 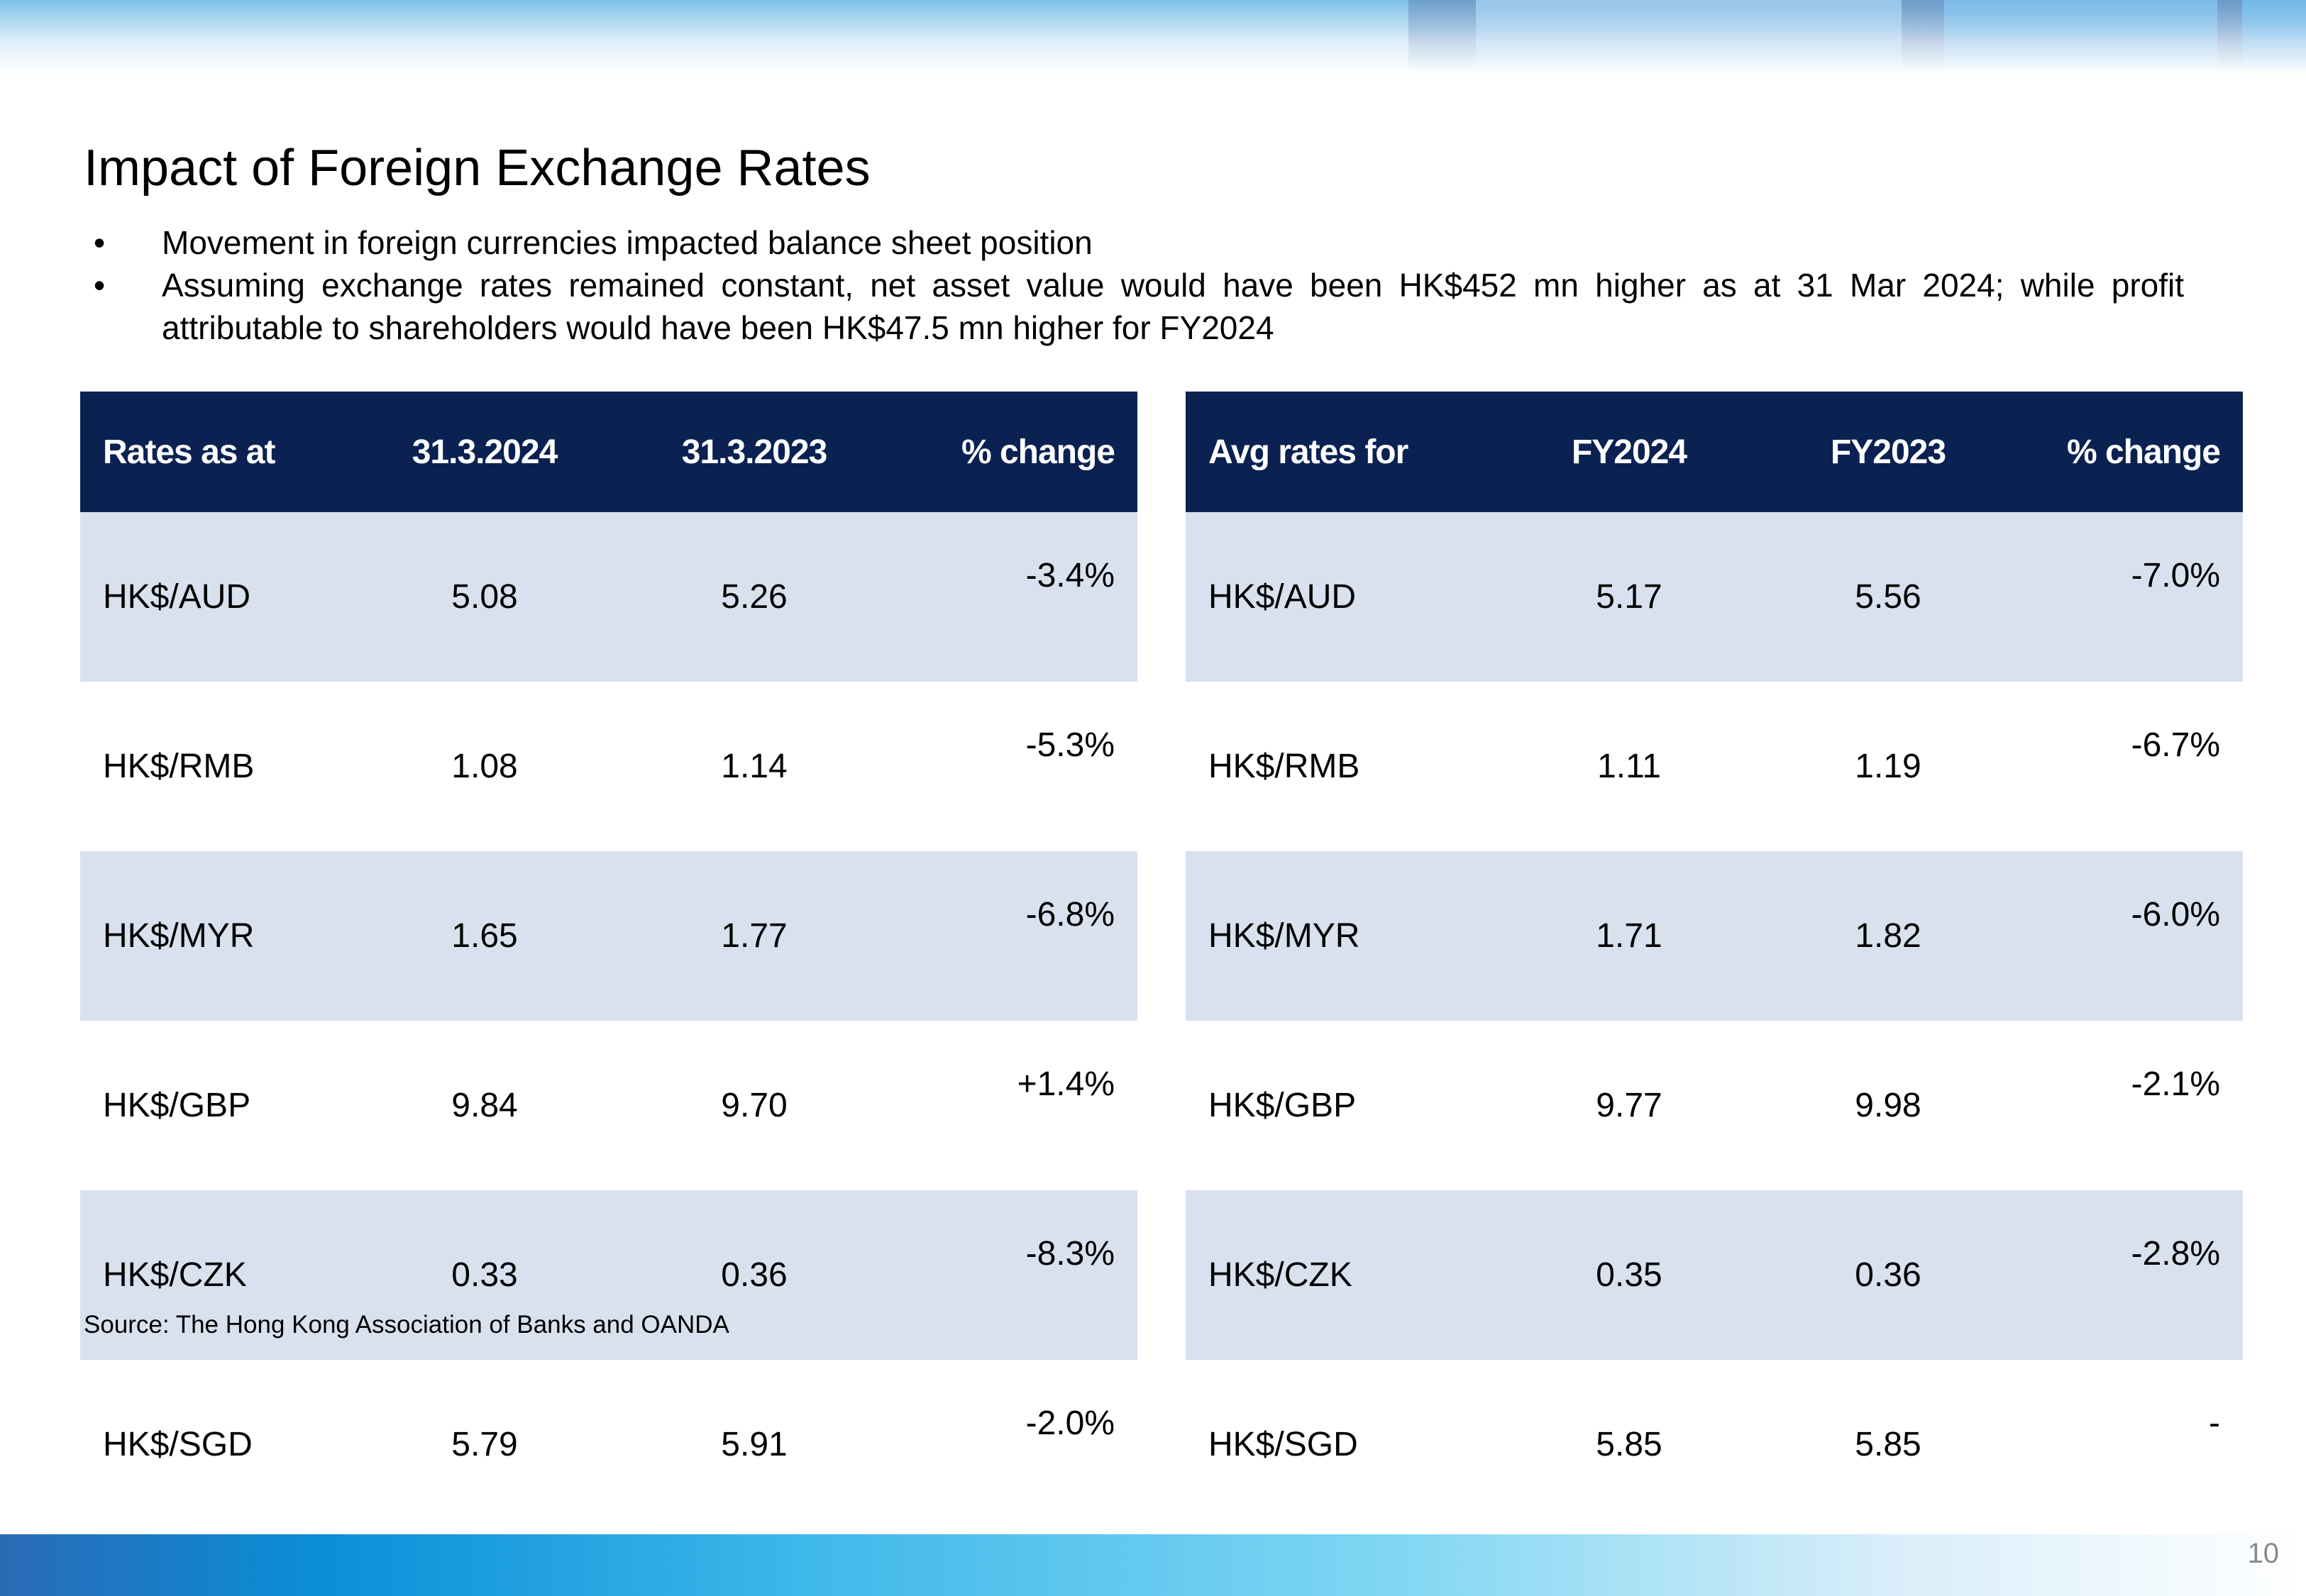 I want to click on column-header: FY2024, so click(x=1629, y=452).